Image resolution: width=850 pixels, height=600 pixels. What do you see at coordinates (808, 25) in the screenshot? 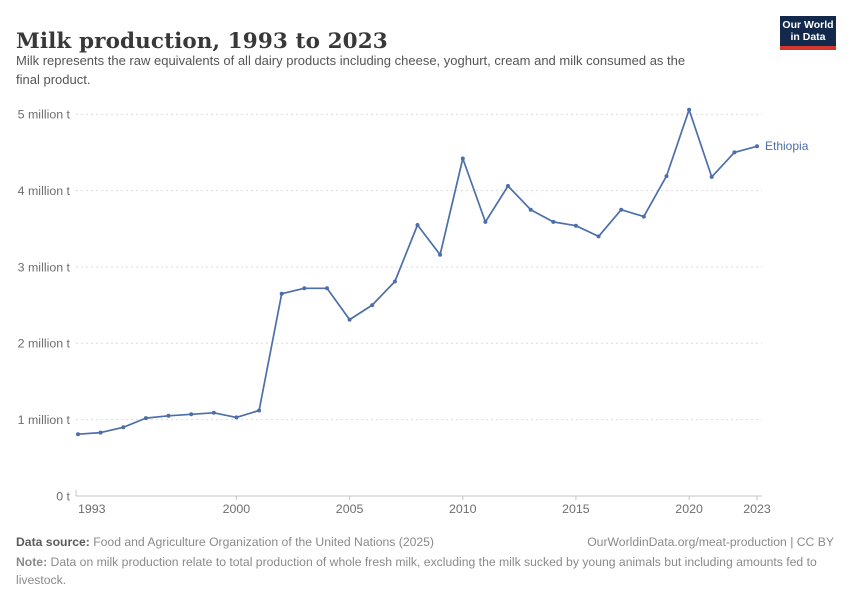
I see `owid-logo-line1: Our World` at bounding box center [808, 25].